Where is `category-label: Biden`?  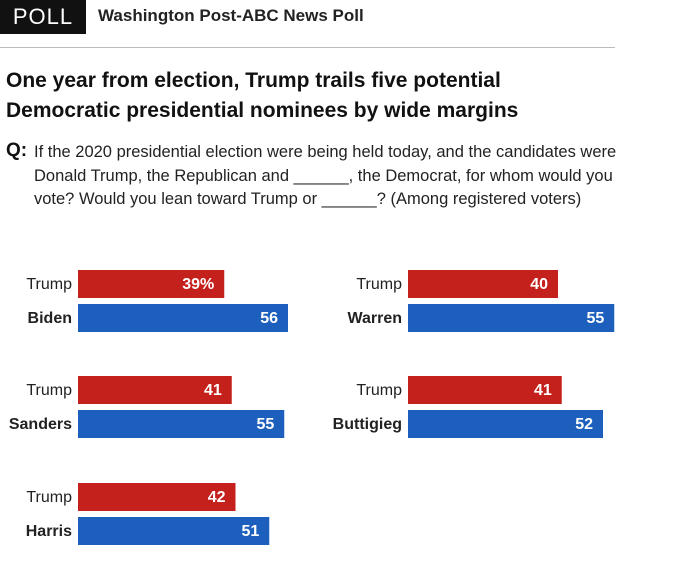 category-label: Biden is located at coordinates (50, 318).